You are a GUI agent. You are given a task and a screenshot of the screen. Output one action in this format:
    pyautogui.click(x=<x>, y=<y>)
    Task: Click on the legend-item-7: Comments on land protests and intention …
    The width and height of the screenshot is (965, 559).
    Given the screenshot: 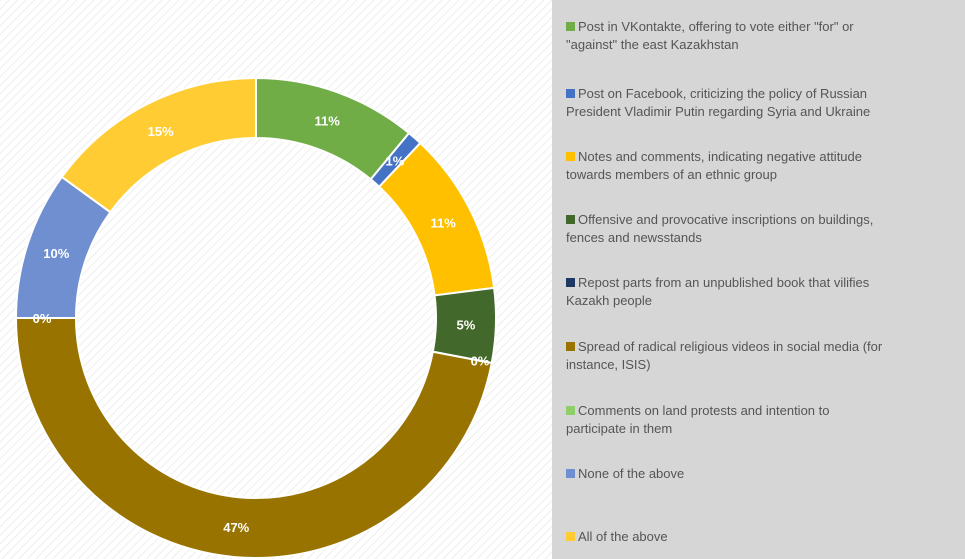 What is the action you would take?
    pyautogui.click(x=765, y=420)
    